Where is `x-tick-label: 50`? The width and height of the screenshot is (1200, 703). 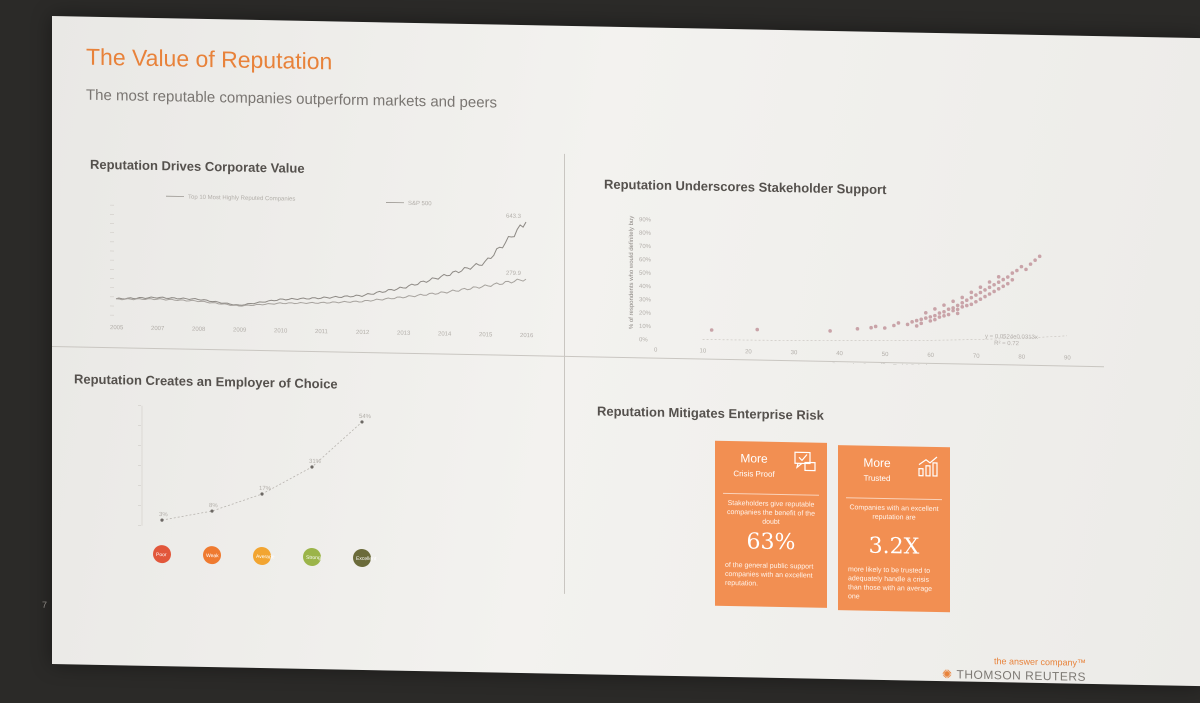 x-tick-label: 50 is located at coordinates (885, 355).